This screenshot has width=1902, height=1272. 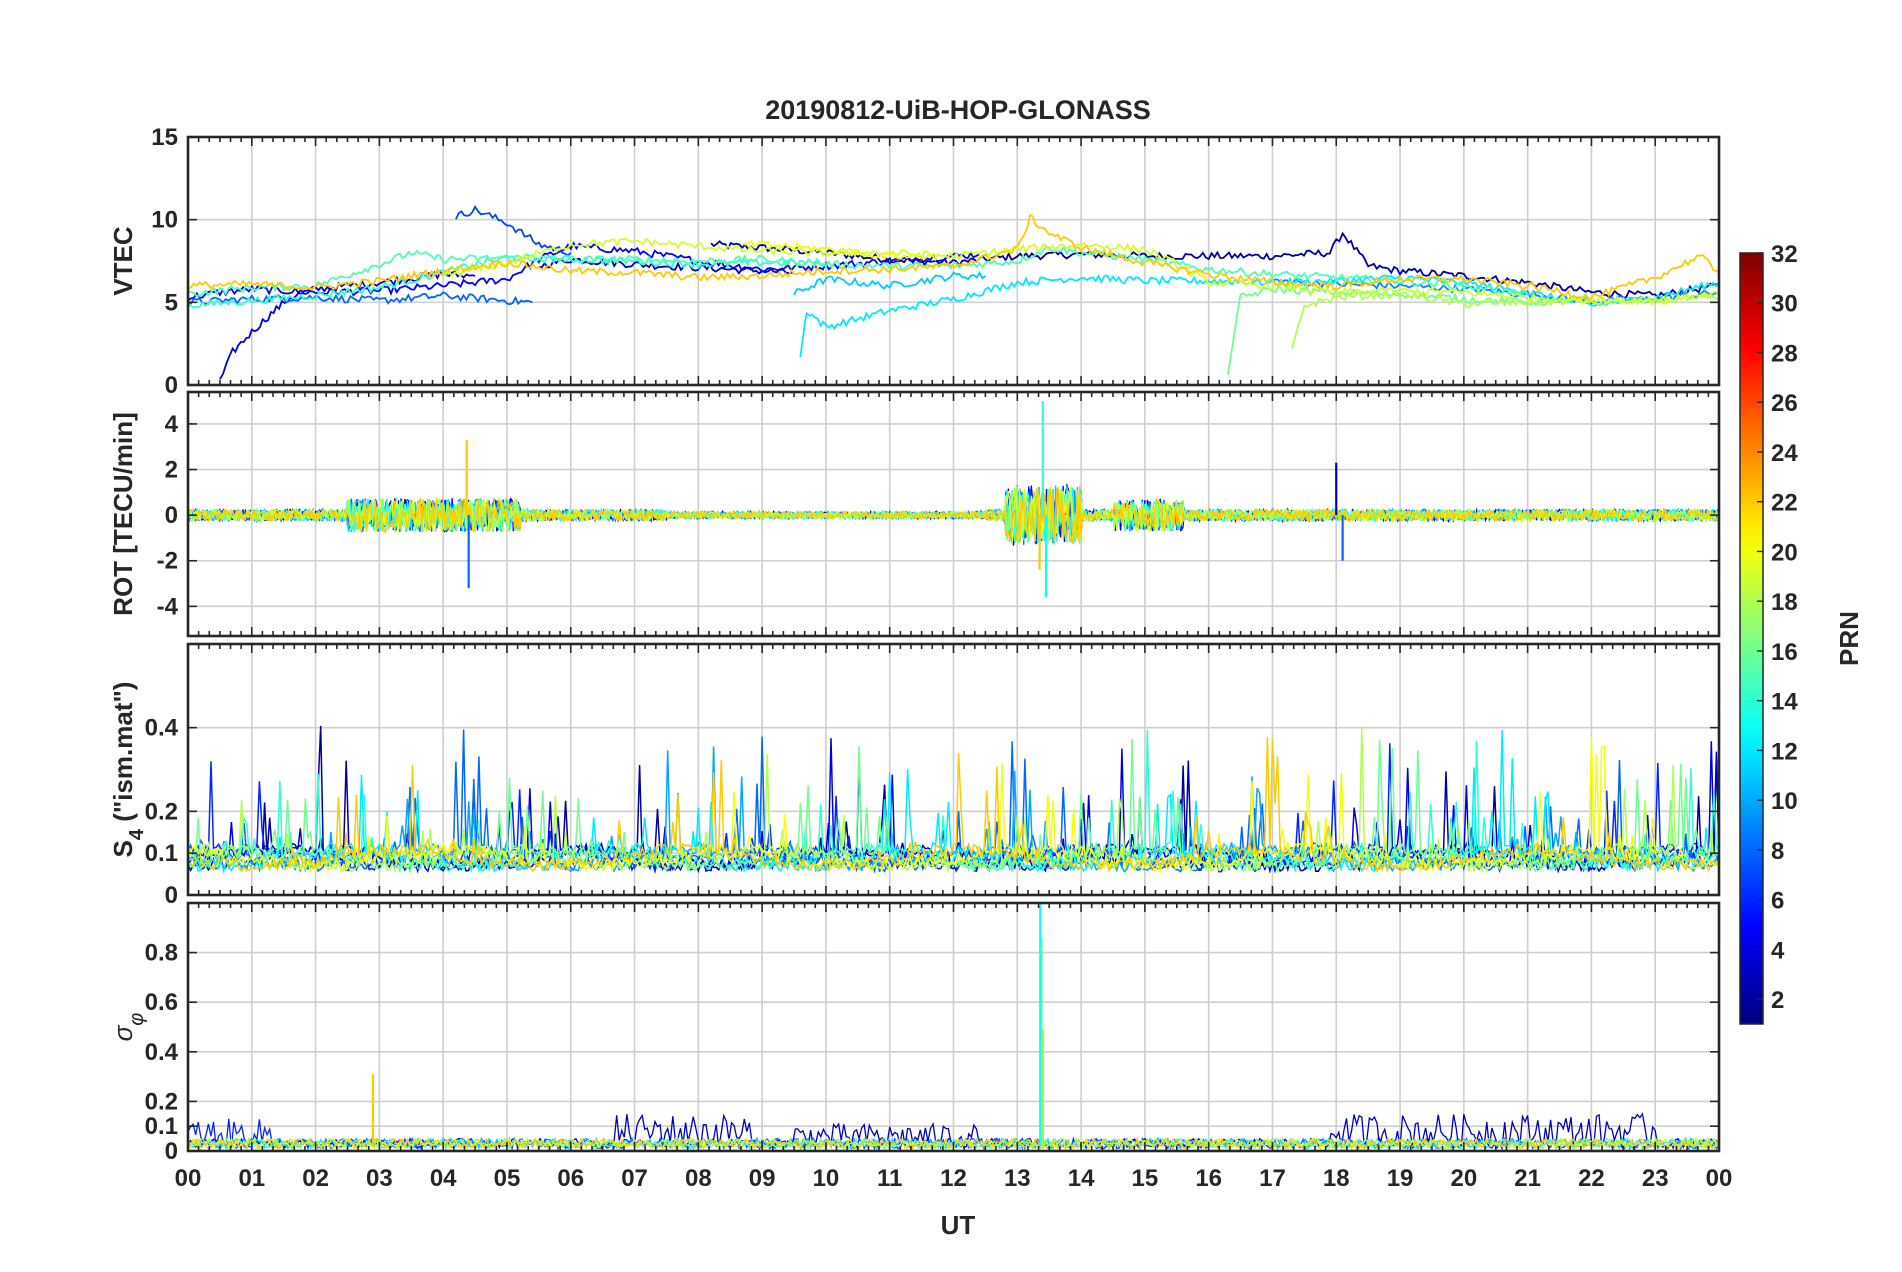 What do you see at coordinates (1400, 1178) in the screenshot?
I see `x-tick-label: 19` at bounding box center [1400, 1178].